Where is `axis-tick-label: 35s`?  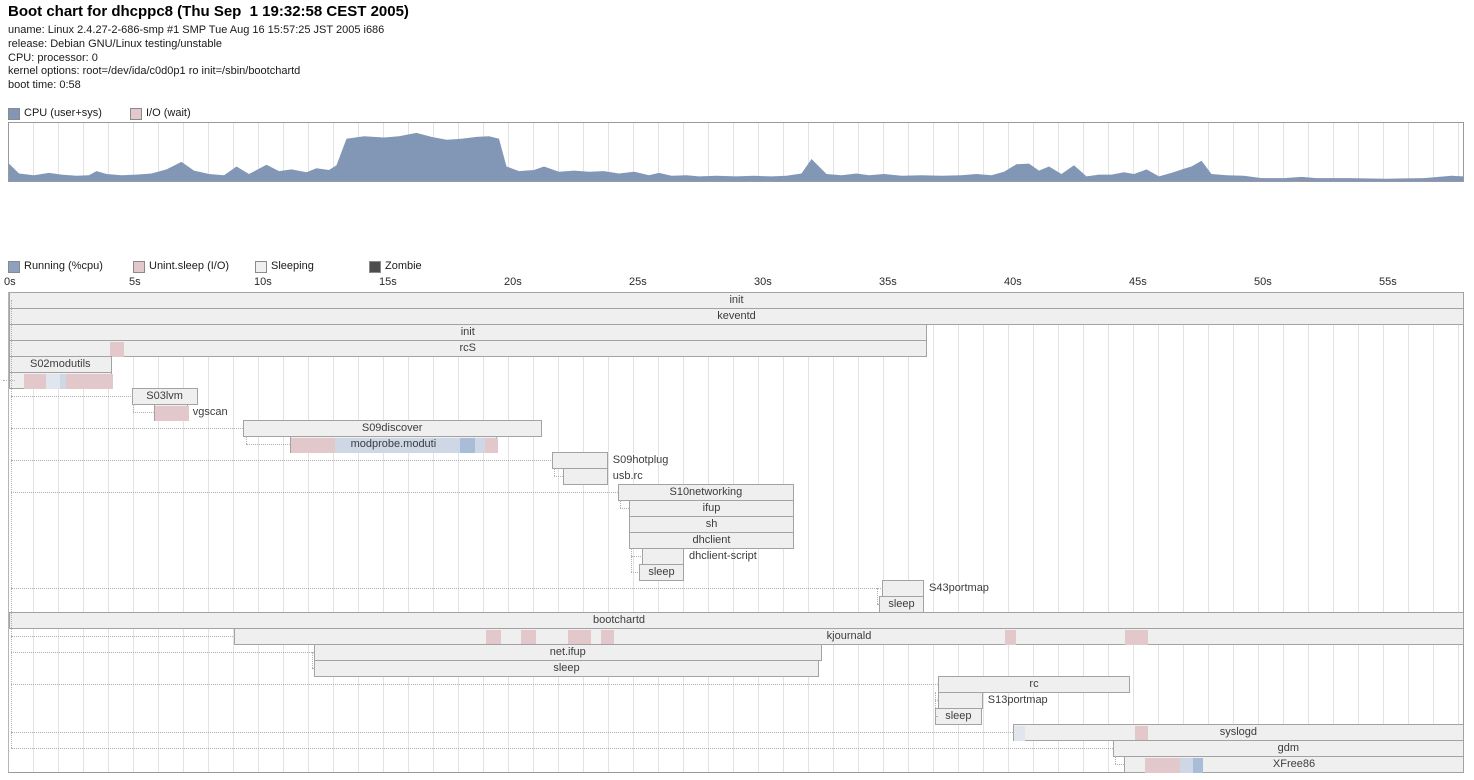
axis-tick-label: 35s is located at coordinates (888, 282).